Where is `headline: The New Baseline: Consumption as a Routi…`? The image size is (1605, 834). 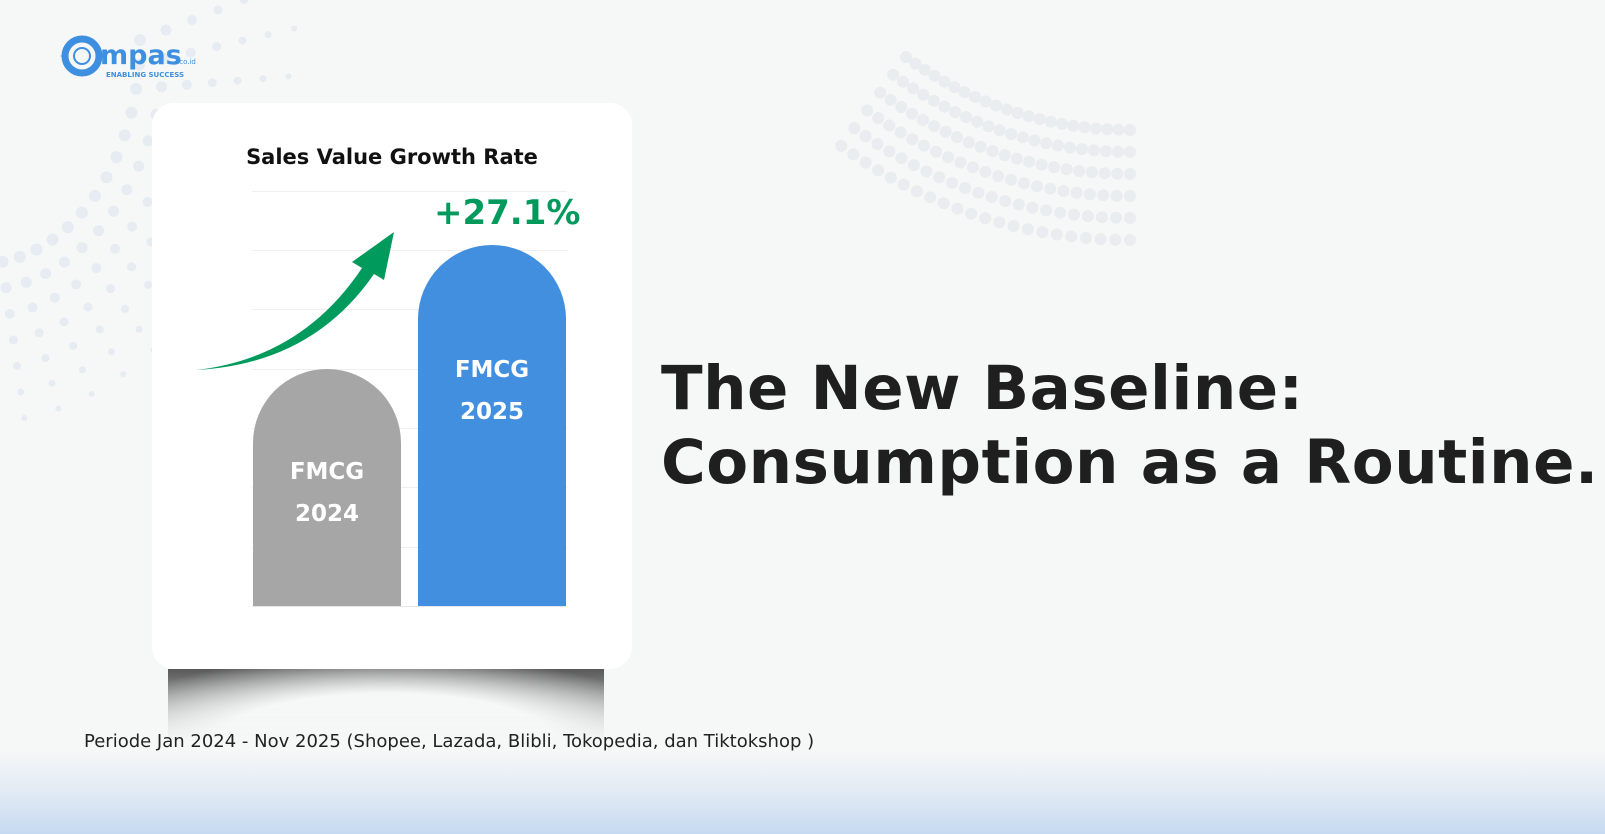
headline: The New Baseline: Consumption as a Routi… is located at coordinates (1130, 426).